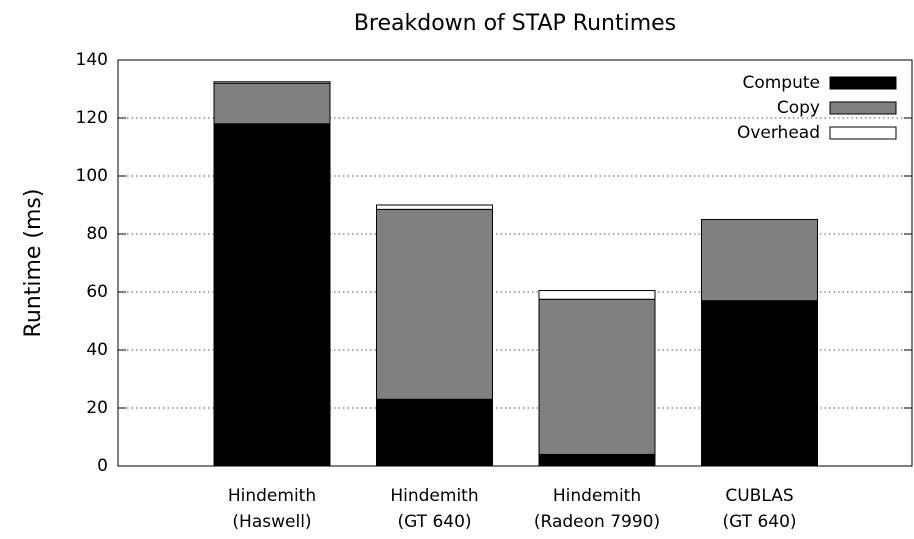 This screenshot has width=914, height=539. I want to click on legend-label: Overhead, so click(778, 133).